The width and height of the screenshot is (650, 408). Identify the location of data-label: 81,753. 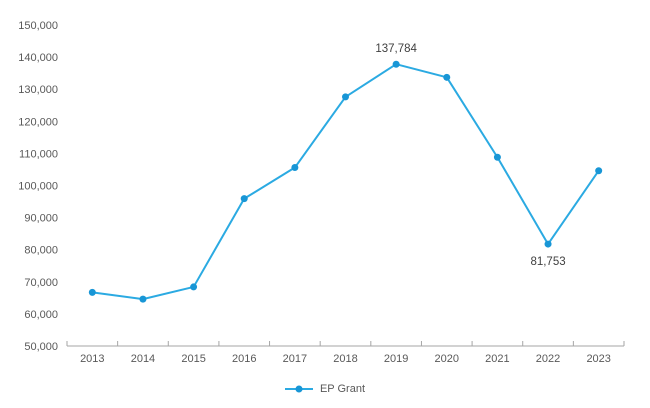
(547, 262).